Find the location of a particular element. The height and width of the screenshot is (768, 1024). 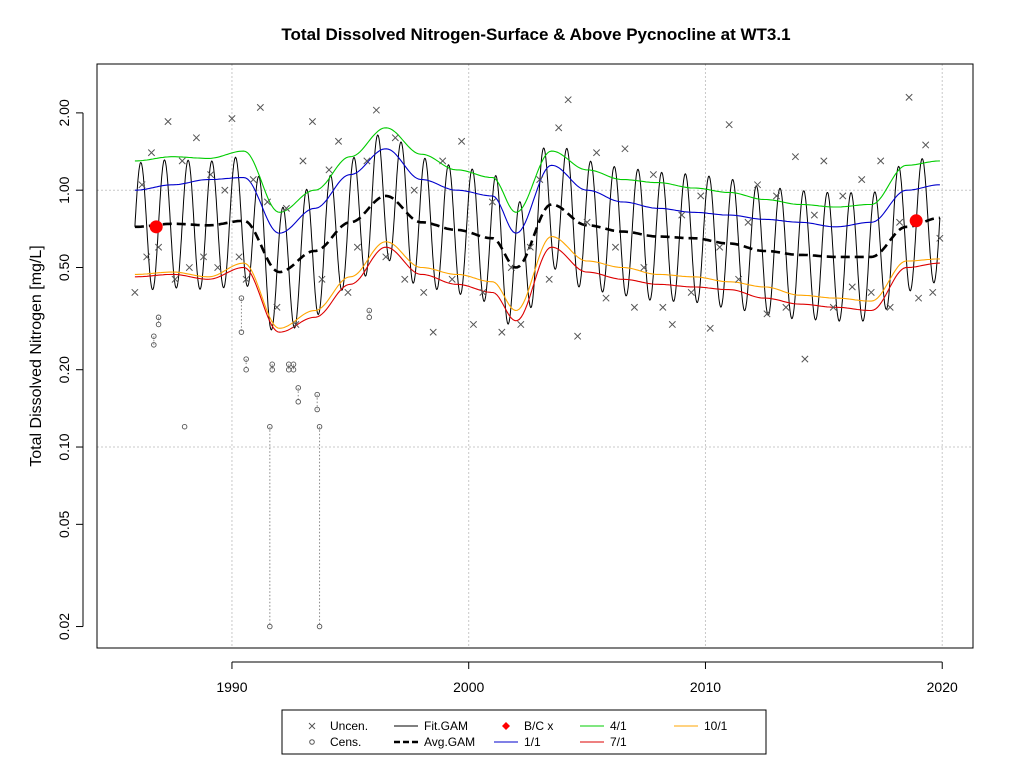

x-tick-label: 1990 is located at coordinates (231, 687).